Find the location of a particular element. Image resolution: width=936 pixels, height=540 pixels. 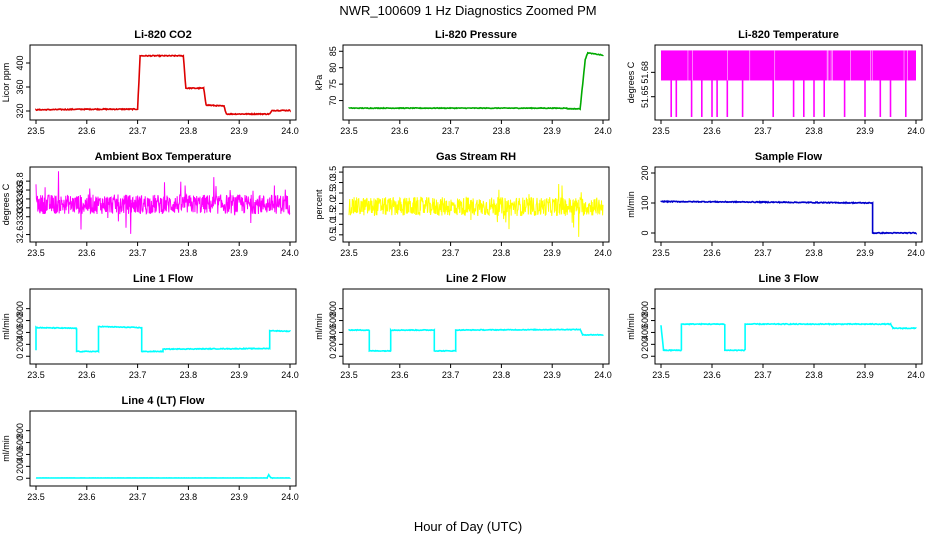

y-tick-label: 85 is located at coordinates (333, 51).